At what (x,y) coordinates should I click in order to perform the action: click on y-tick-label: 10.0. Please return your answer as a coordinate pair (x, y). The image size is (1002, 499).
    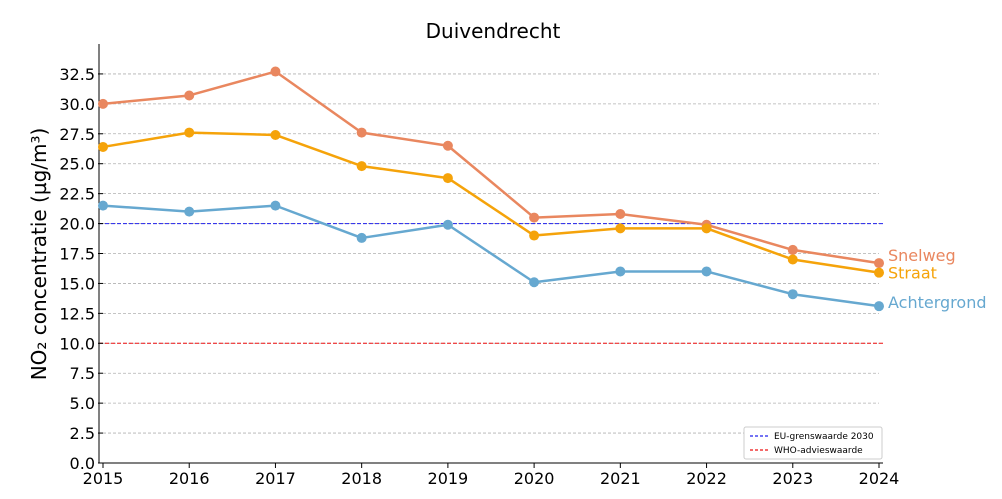
    Looking at the image, I should click on (77, 343).